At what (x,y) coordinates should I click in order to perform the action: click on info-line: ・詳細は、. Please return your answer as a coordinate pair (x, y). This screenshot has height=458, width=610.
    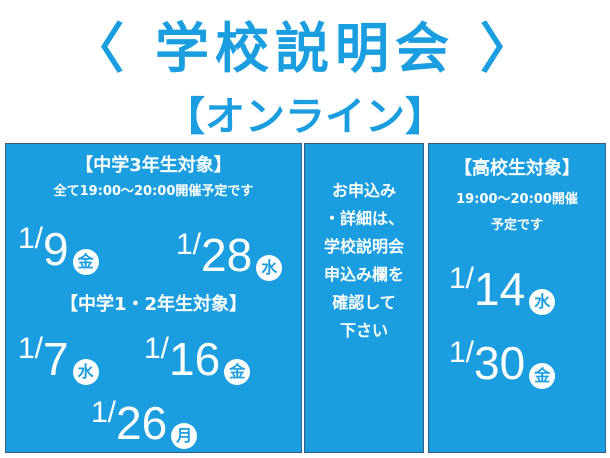
    Looking at the image, I should click on (363, 218).